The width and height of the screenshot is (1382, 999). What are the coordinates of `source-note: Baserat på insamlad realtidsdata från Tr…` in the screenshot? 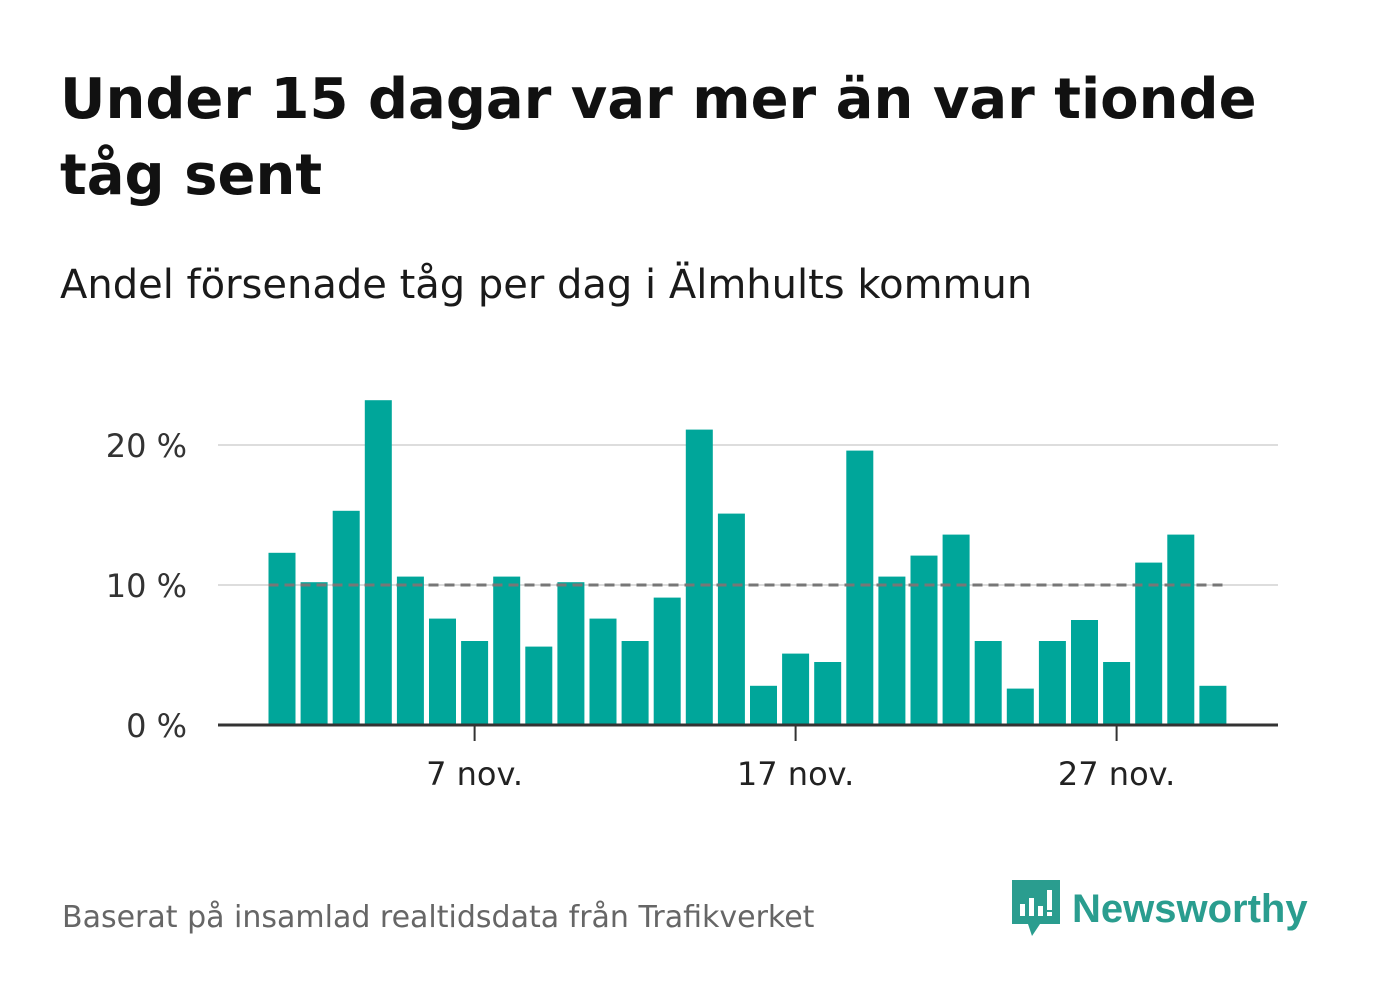 It's located at (438, 917).